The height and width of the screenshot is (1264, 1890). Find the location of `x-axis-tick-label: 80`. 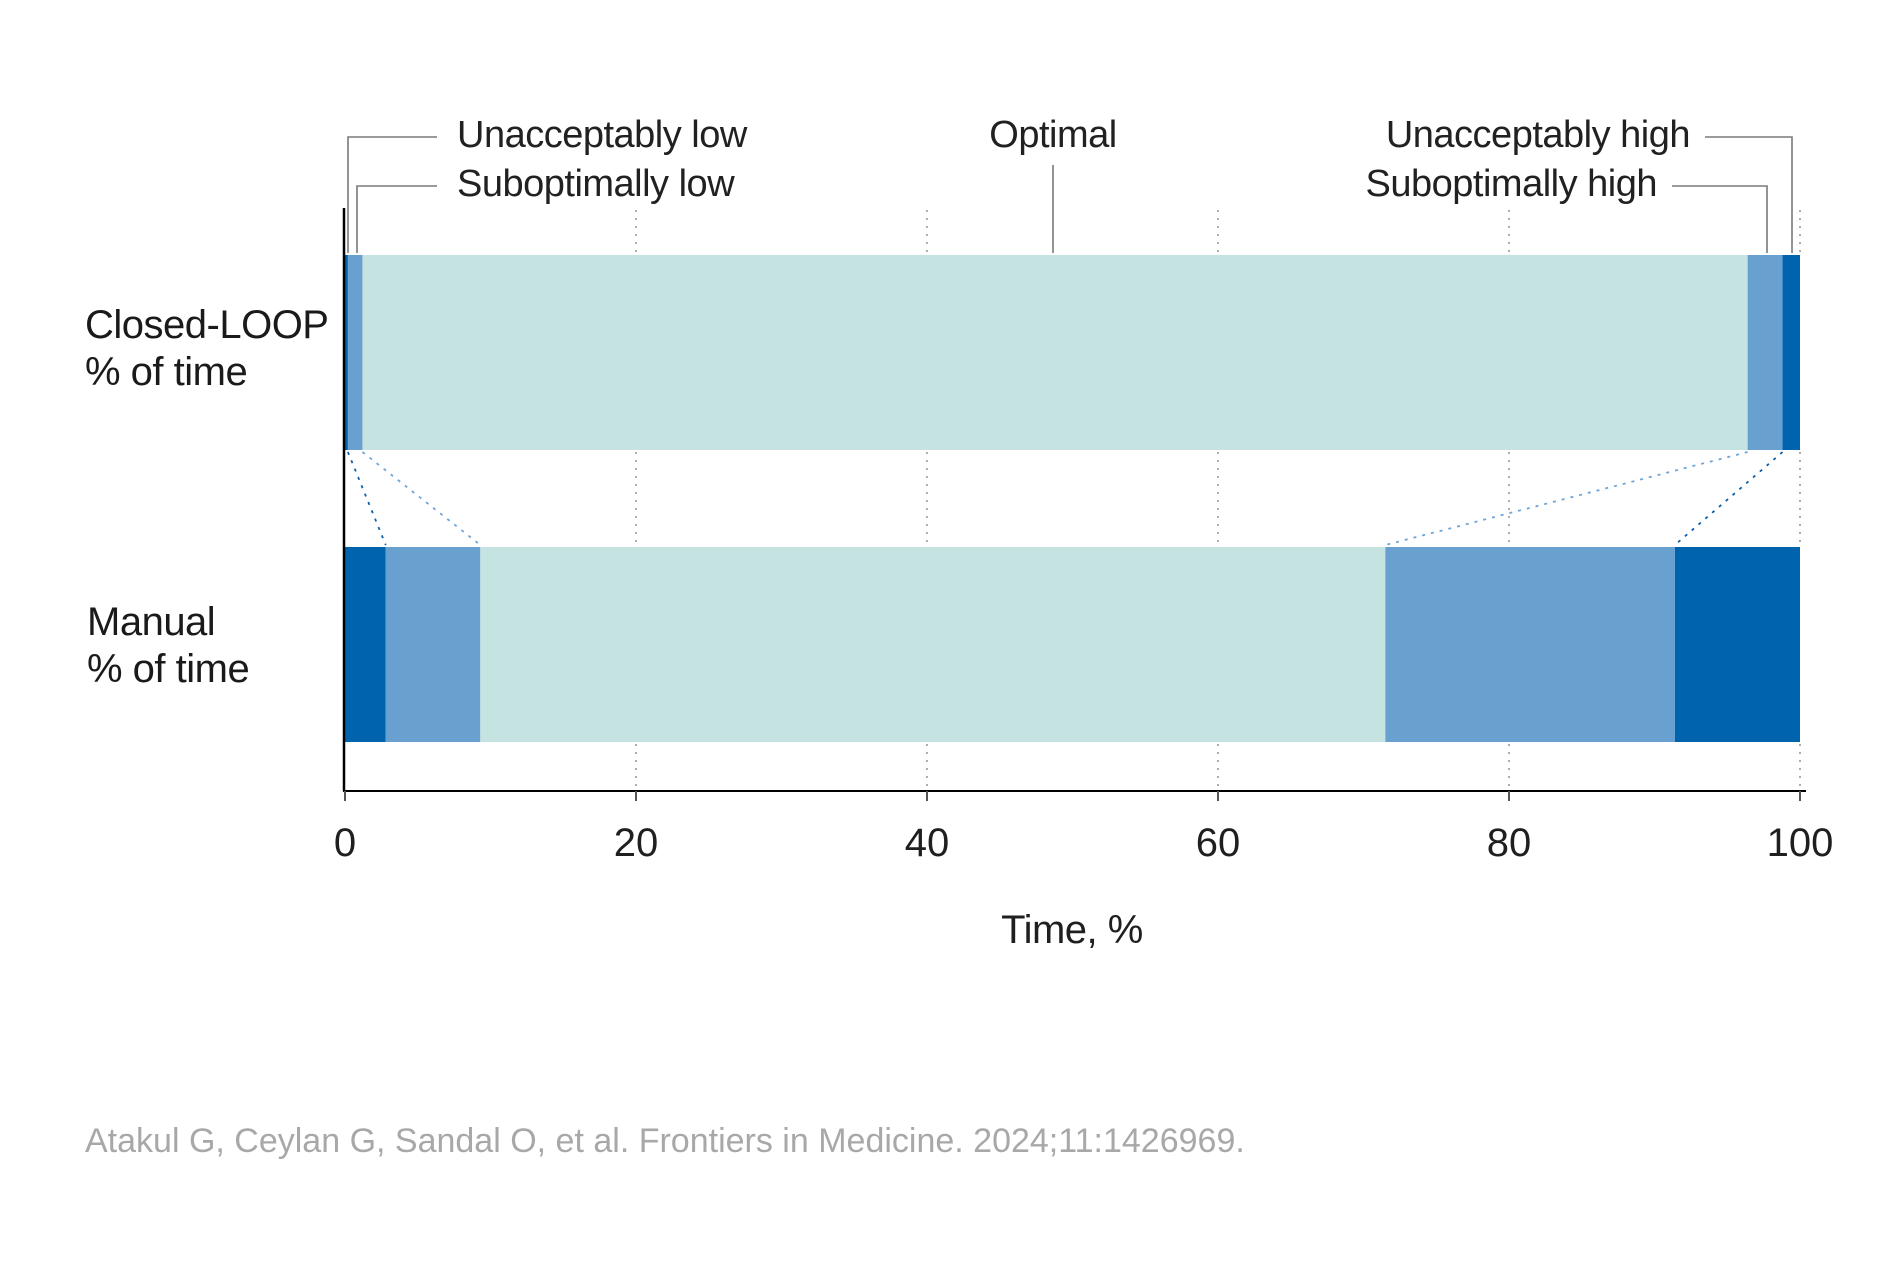

x-axis-tick-label: 80 is located at coordinates (1509, 843).